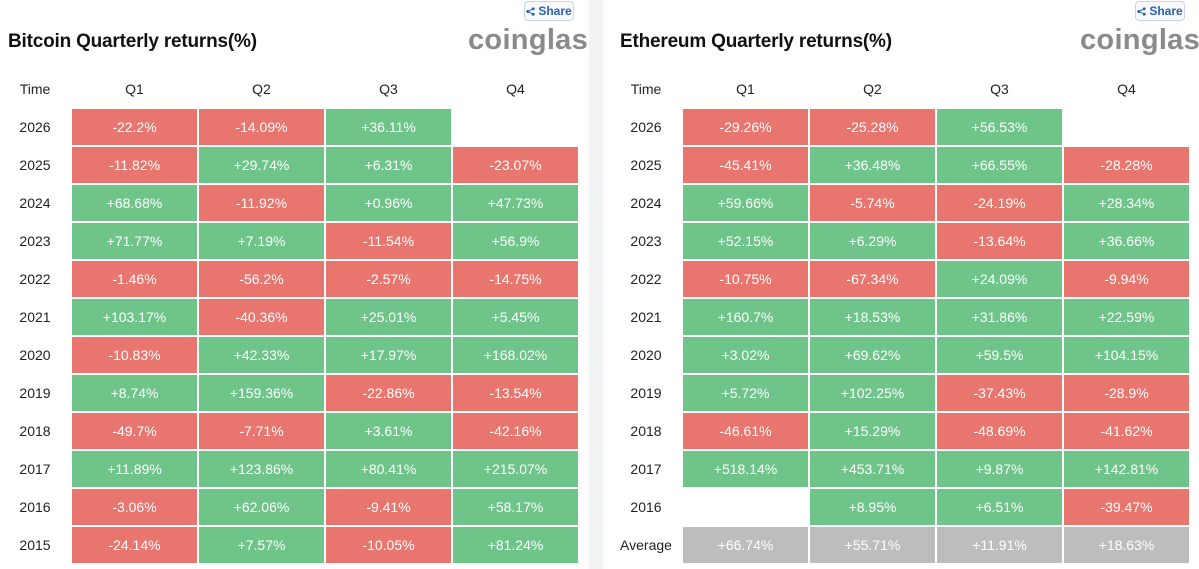  What do you see at coordinates (1126, 241) in the screenshot?
I see `return-cell: +36.66%` at bounding box center [1126, 241].